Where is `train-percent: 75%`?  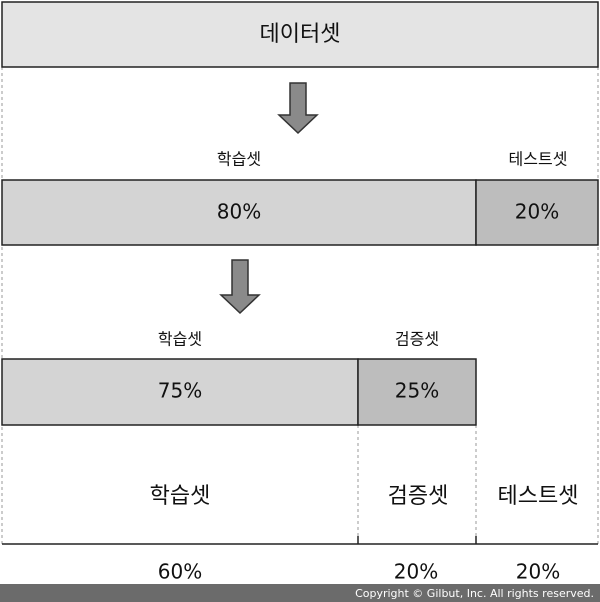 train-percent: 75% is located at coordinates (180, 391).